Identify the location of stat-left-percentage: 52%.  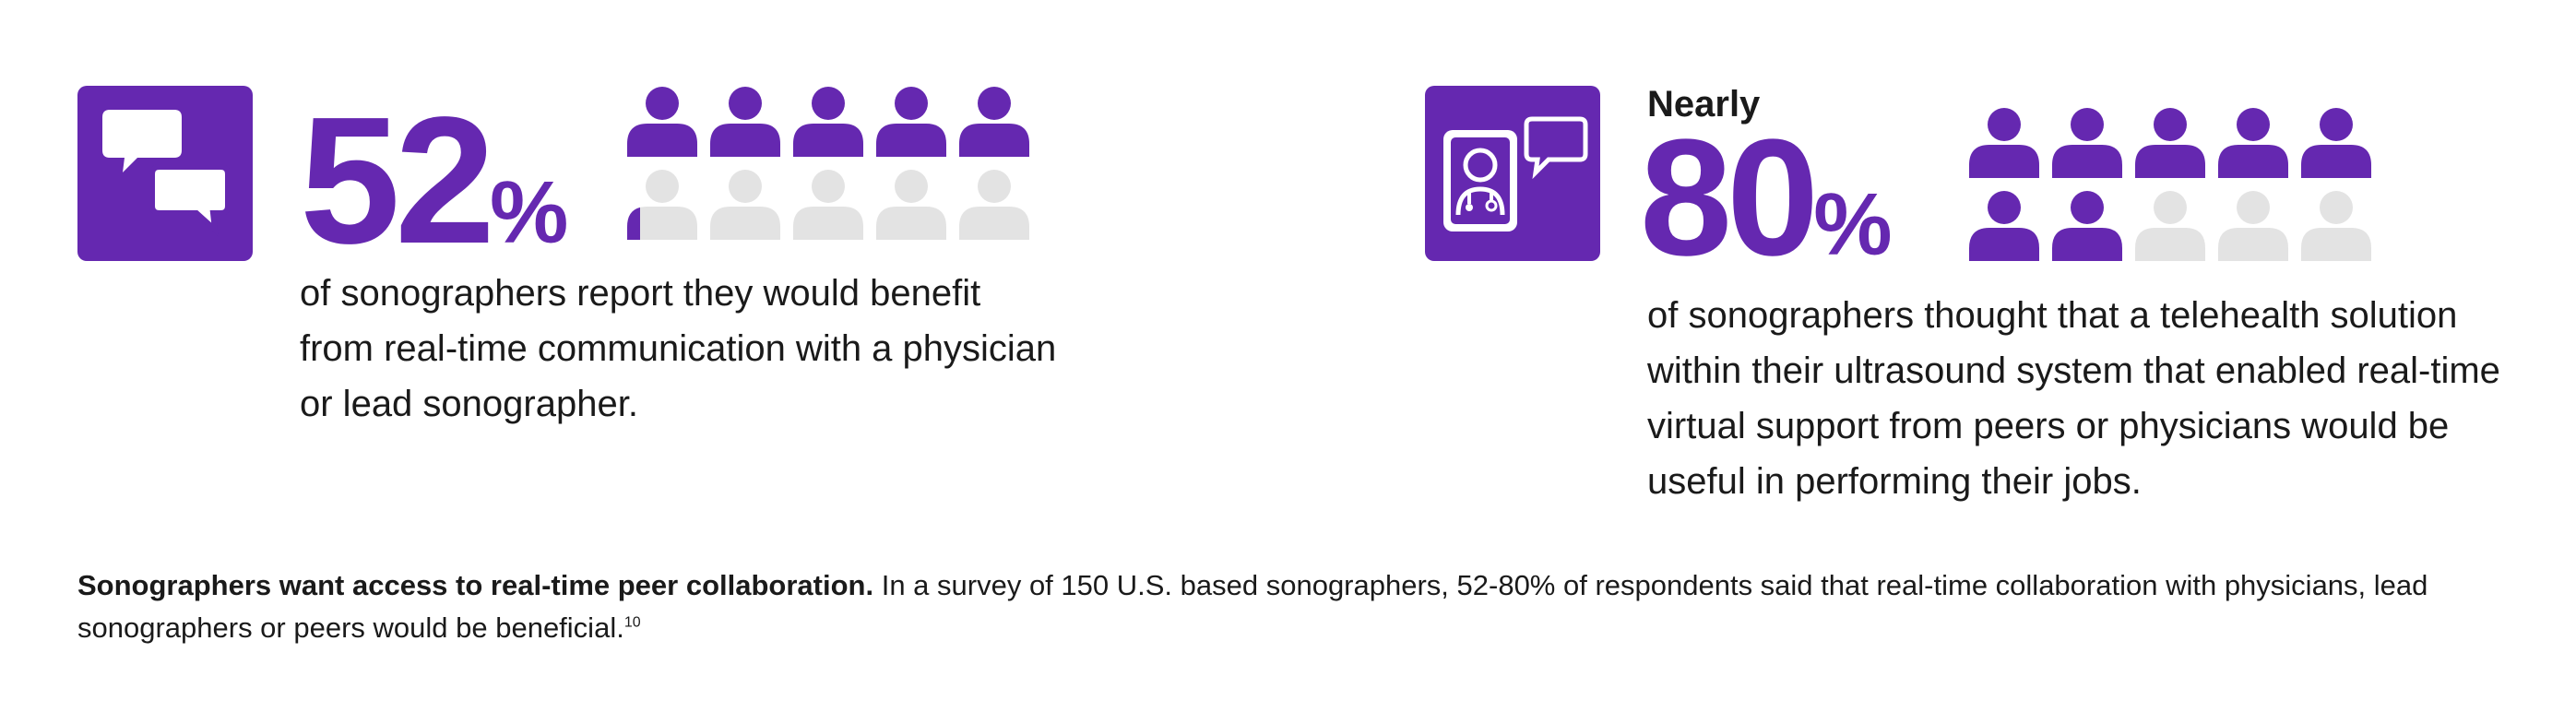
(434, 180).